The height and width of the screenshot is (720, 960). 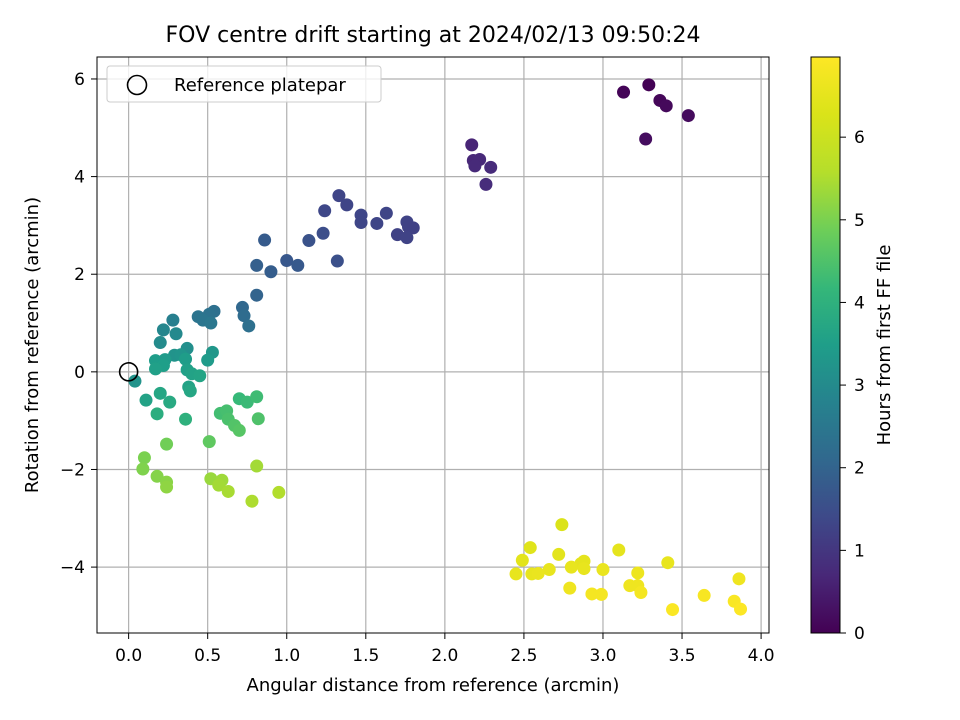 What do you see at coordinates (78, 324) in the screenshot?
I see `y-axis-ticks: −4 −2 0 2 4 6` at bounding box center [78, 324].